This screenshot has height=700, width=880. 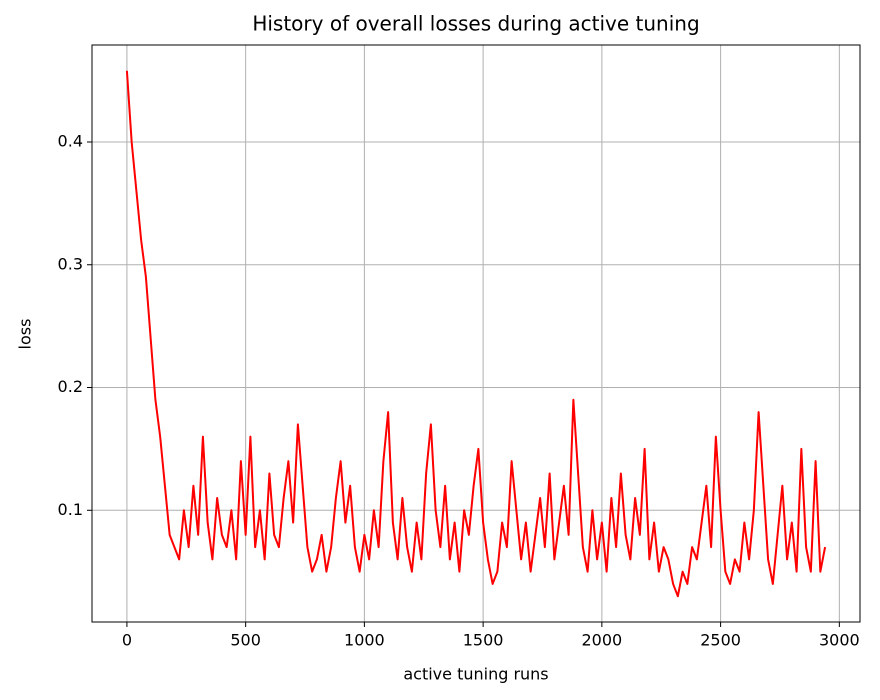 What do you see at coordinates (70, 263) in the screenshot?
I see `y-tick-label: 0.3` at bounding box center [70, 263].